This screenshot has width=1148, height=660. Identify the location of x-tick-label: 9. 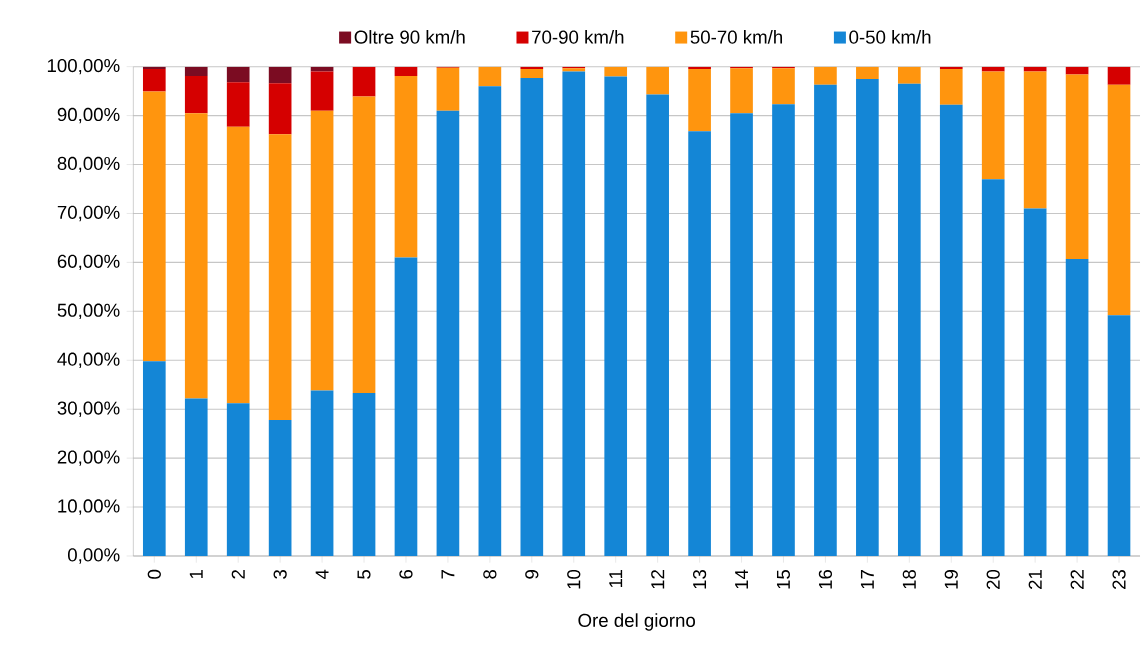
(532, 574).